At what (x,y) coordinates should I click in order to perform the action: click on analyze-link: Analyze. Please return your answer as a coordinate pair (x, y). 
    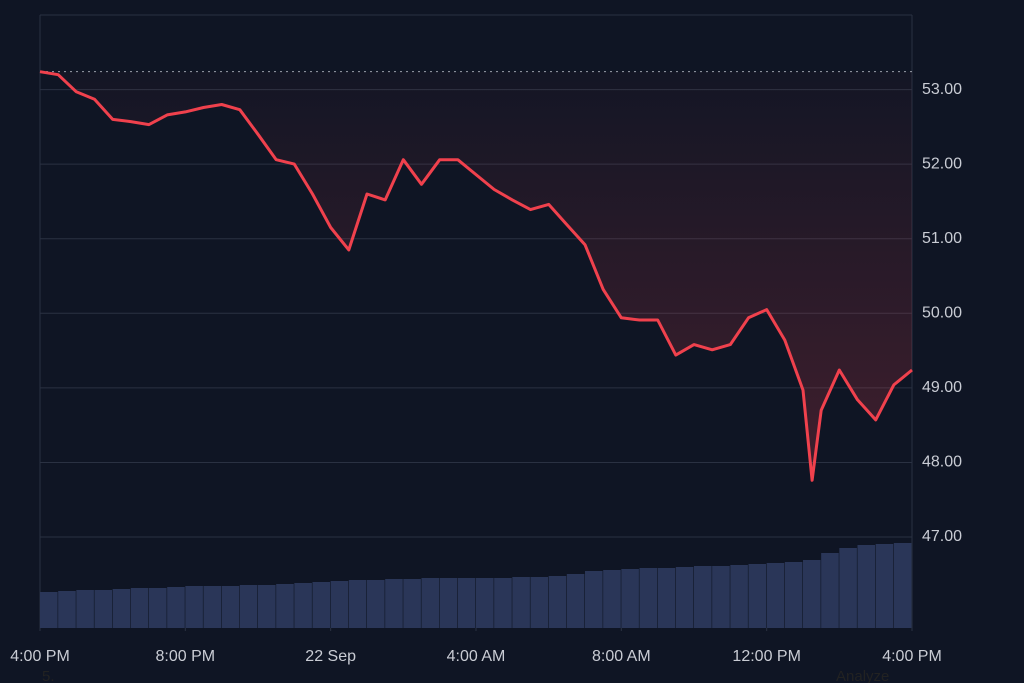
    Looking at the image, I should click on (862, 675).